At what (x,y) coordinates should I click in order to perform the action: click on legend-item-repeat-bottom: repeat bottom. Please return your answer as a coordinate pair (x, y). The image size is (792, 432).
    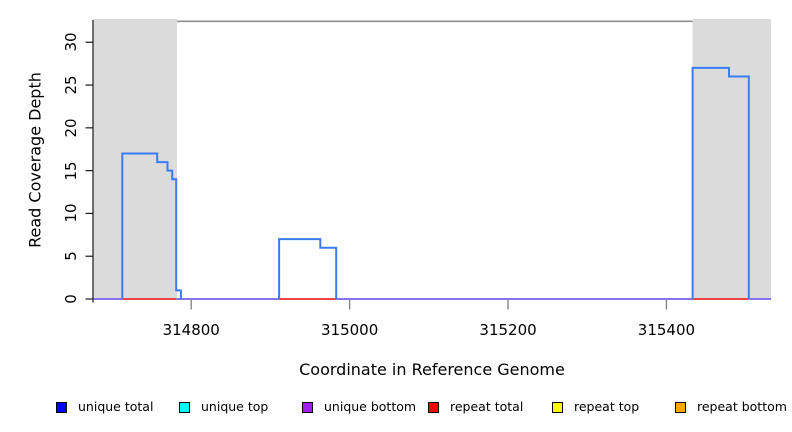
    Looking at the image, I should click on (731, 407).